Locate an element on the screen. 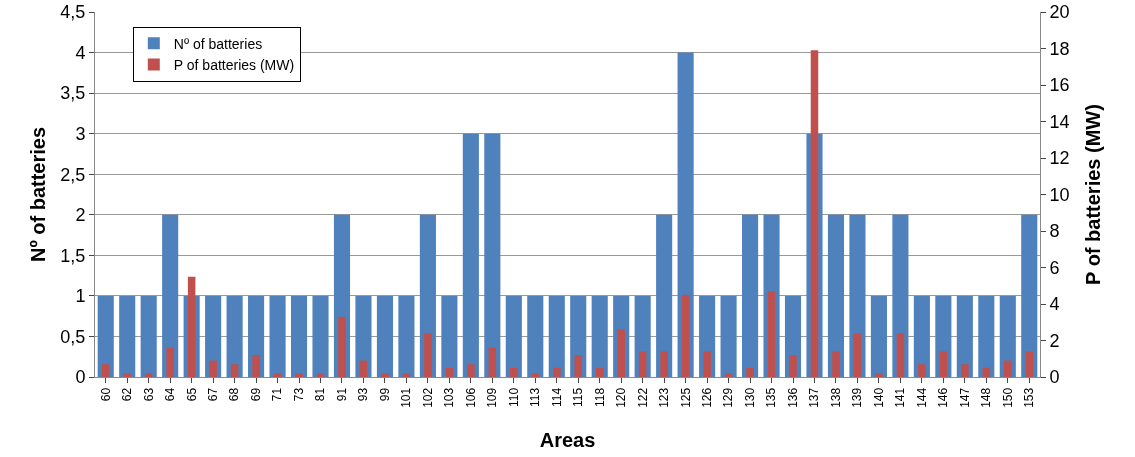 The width and height of the screenshot is (1135, 457). x-tick-label: 125 is located at coordinates (685, 397).